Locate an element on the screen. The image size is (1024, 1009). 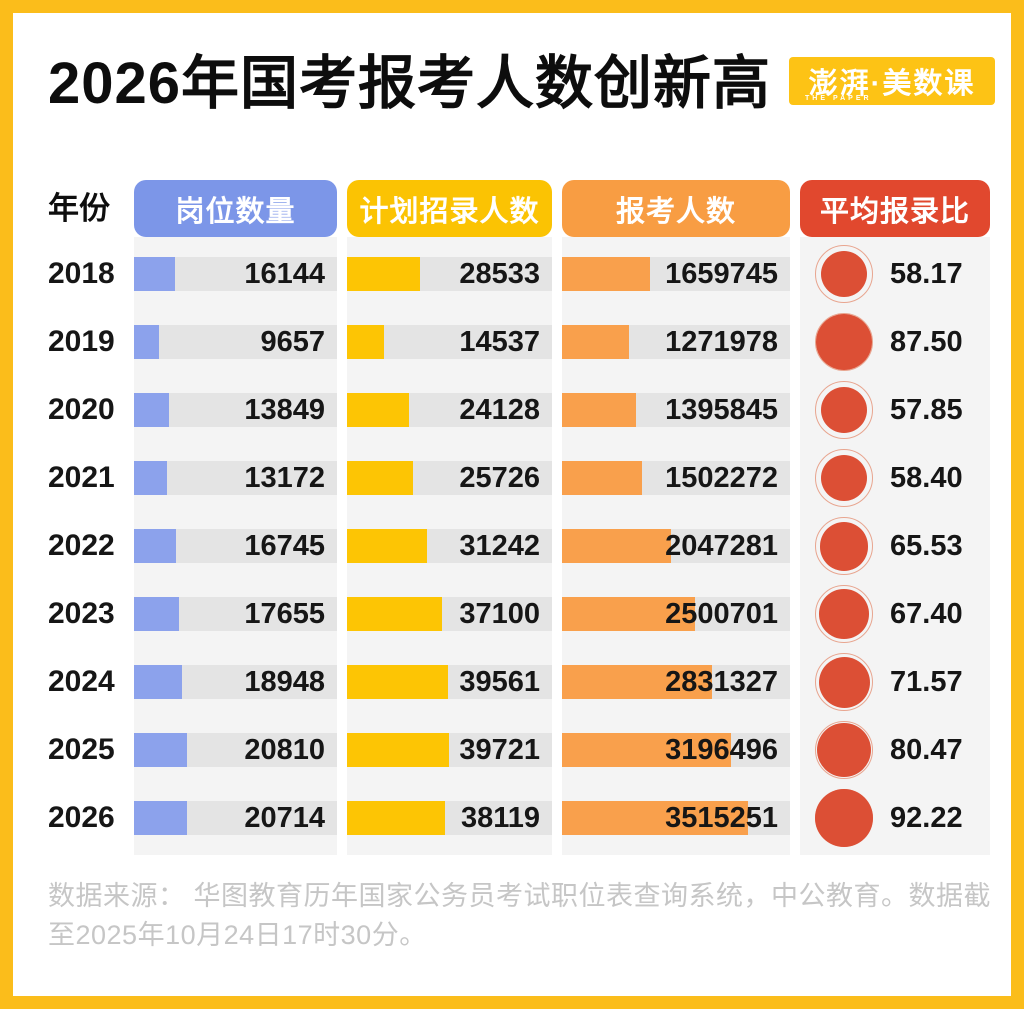
ratio-row-2019: 87.50 is located at coordinates (895, 342).